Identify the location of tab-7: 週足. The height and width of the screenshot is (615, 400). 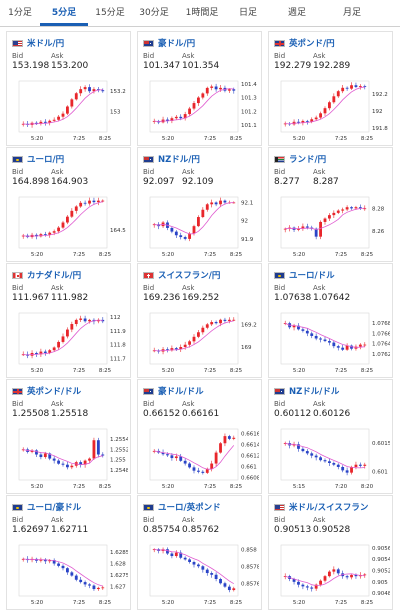
(296, 13).